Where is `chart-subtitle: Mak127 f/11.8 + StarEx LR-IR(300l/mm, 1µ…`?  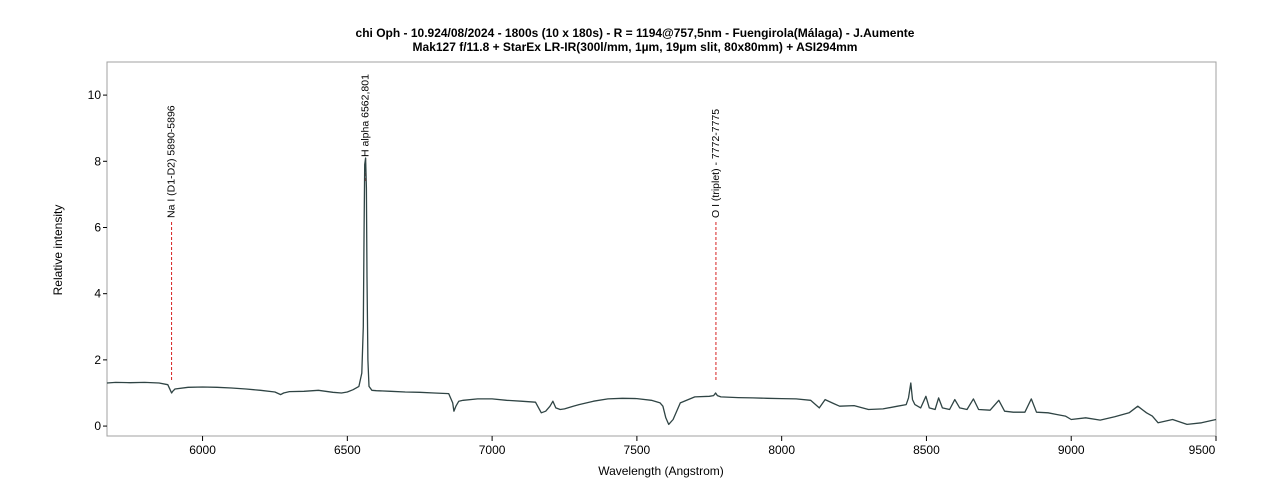 chart-subtitle: Mak127 f/11.8 + StarEx LR-IR(300l/mm, 1µ… is located at coordinates (635, 47).